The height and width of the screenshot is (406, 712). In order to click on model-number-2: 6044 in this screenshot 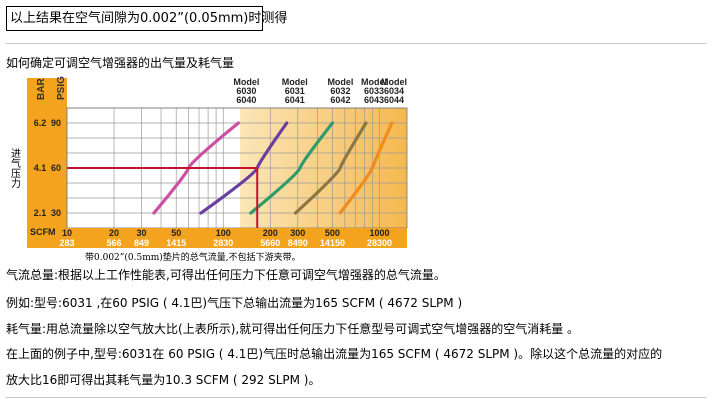, I will do `click(394, 100)`.